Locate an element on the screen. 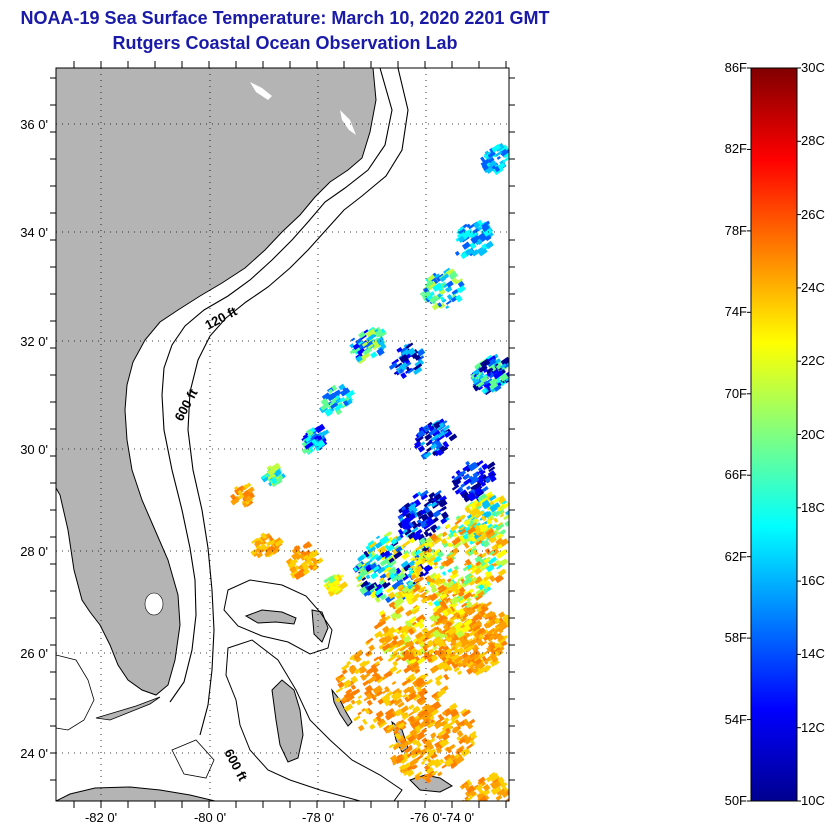  sound-pamlico is located at coordinates (348, 122).